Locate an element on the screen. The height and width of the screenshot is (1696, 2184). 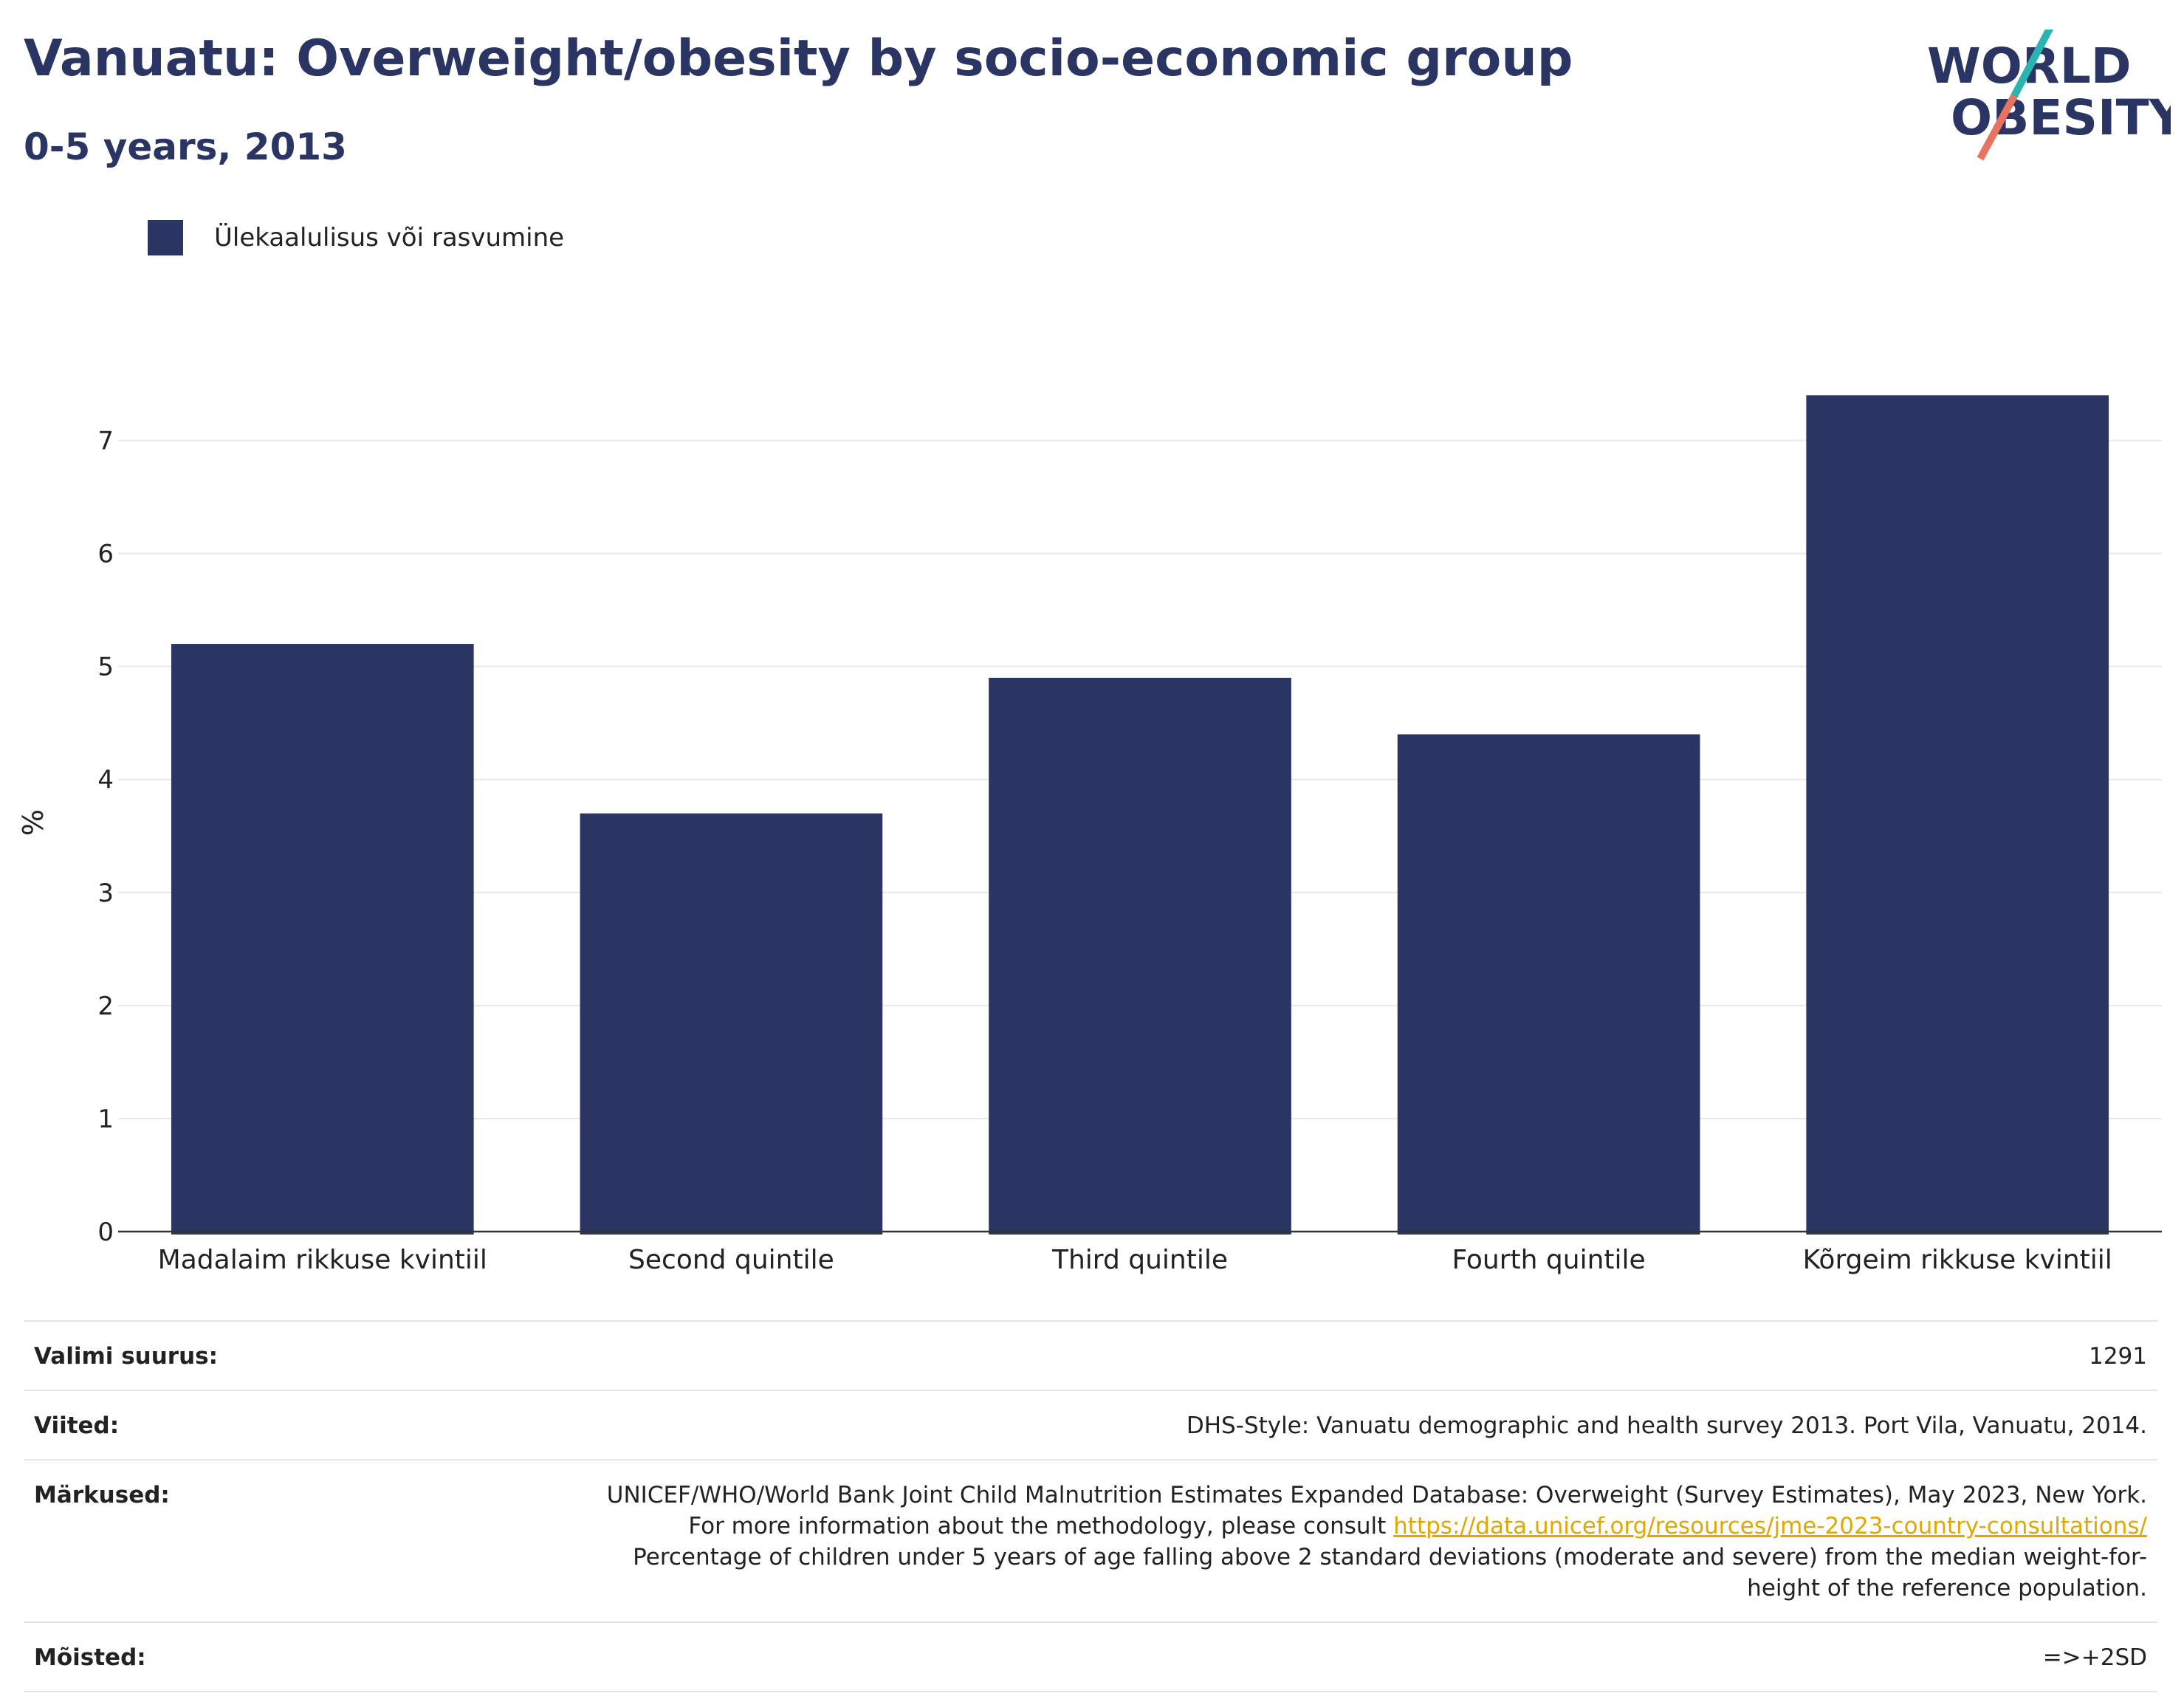
sample-size-value: 1291 is located at coordinates (2118, 1356).